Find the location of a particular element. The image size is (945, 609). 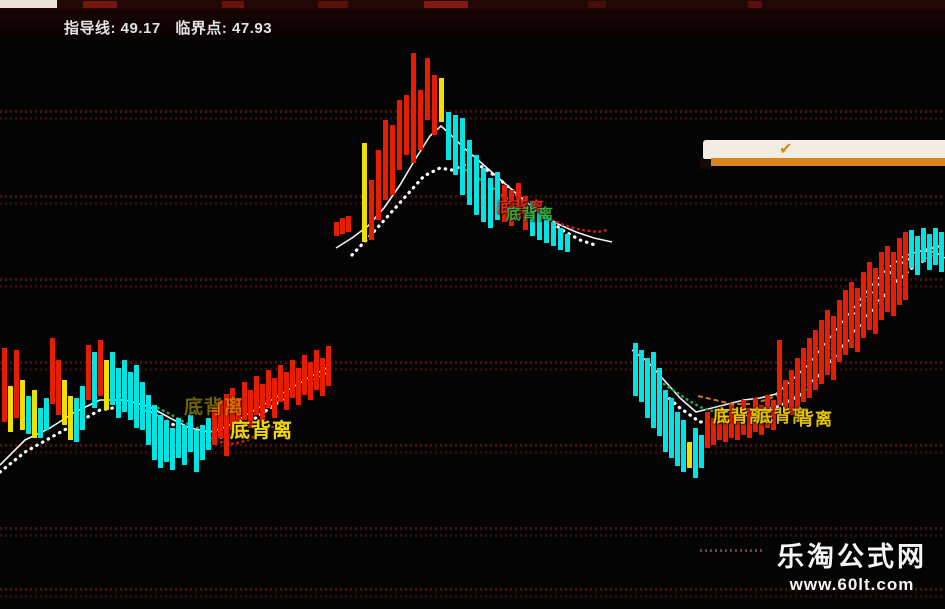

header-band is located at coordinates (472, 24).